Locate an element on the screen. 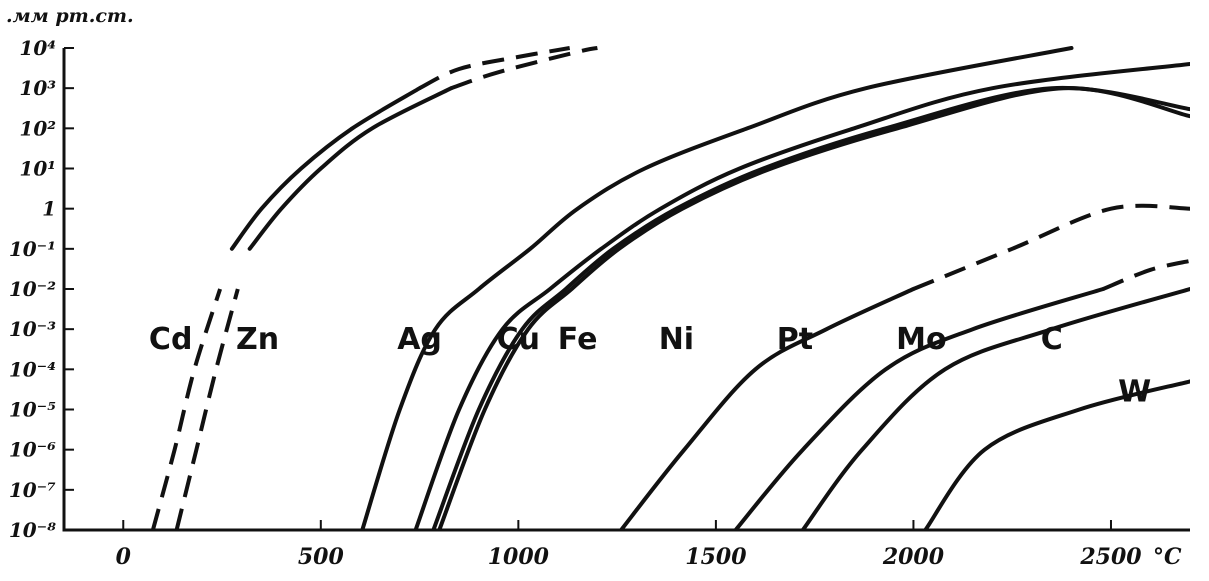  series-label-ni: Ni is located at coordinates (676, 339).